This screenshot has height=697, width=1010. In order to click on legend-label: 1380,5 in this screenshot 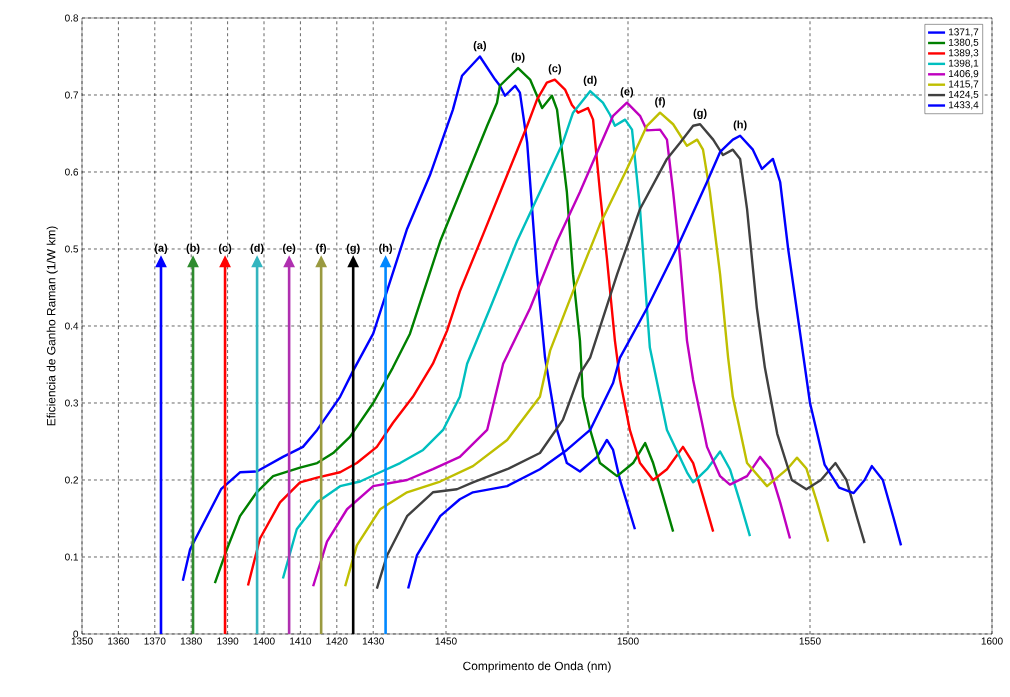, I will do `click(964, 43)`.